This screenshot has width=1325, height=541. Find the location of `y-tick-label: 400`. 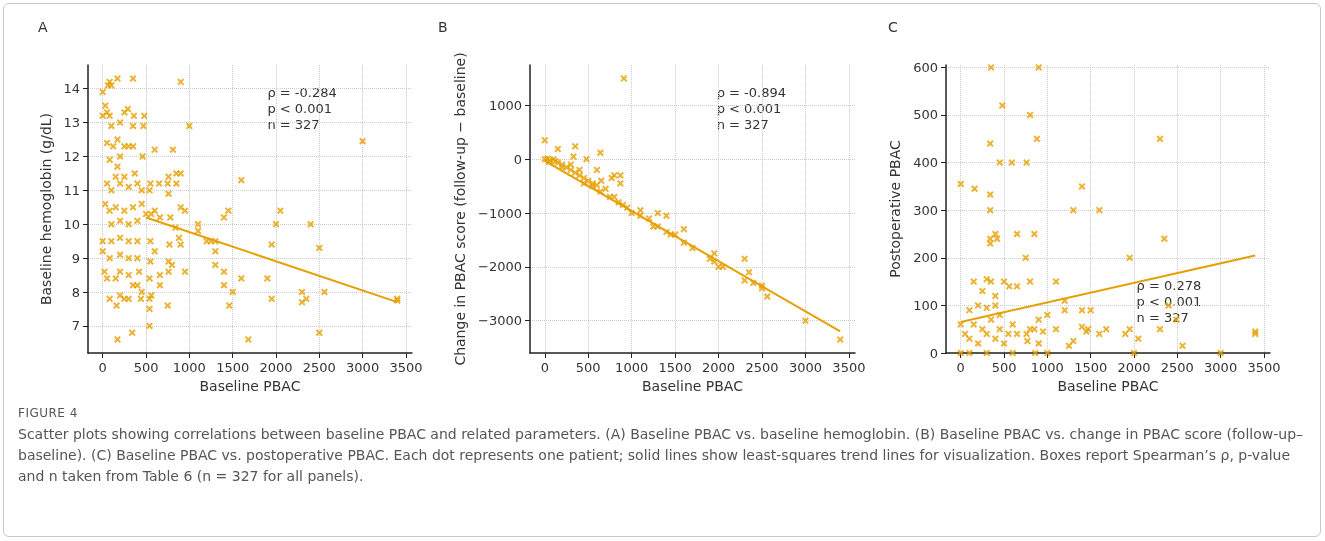

y-tick-label: 400 is located at coordinates (925, 163).